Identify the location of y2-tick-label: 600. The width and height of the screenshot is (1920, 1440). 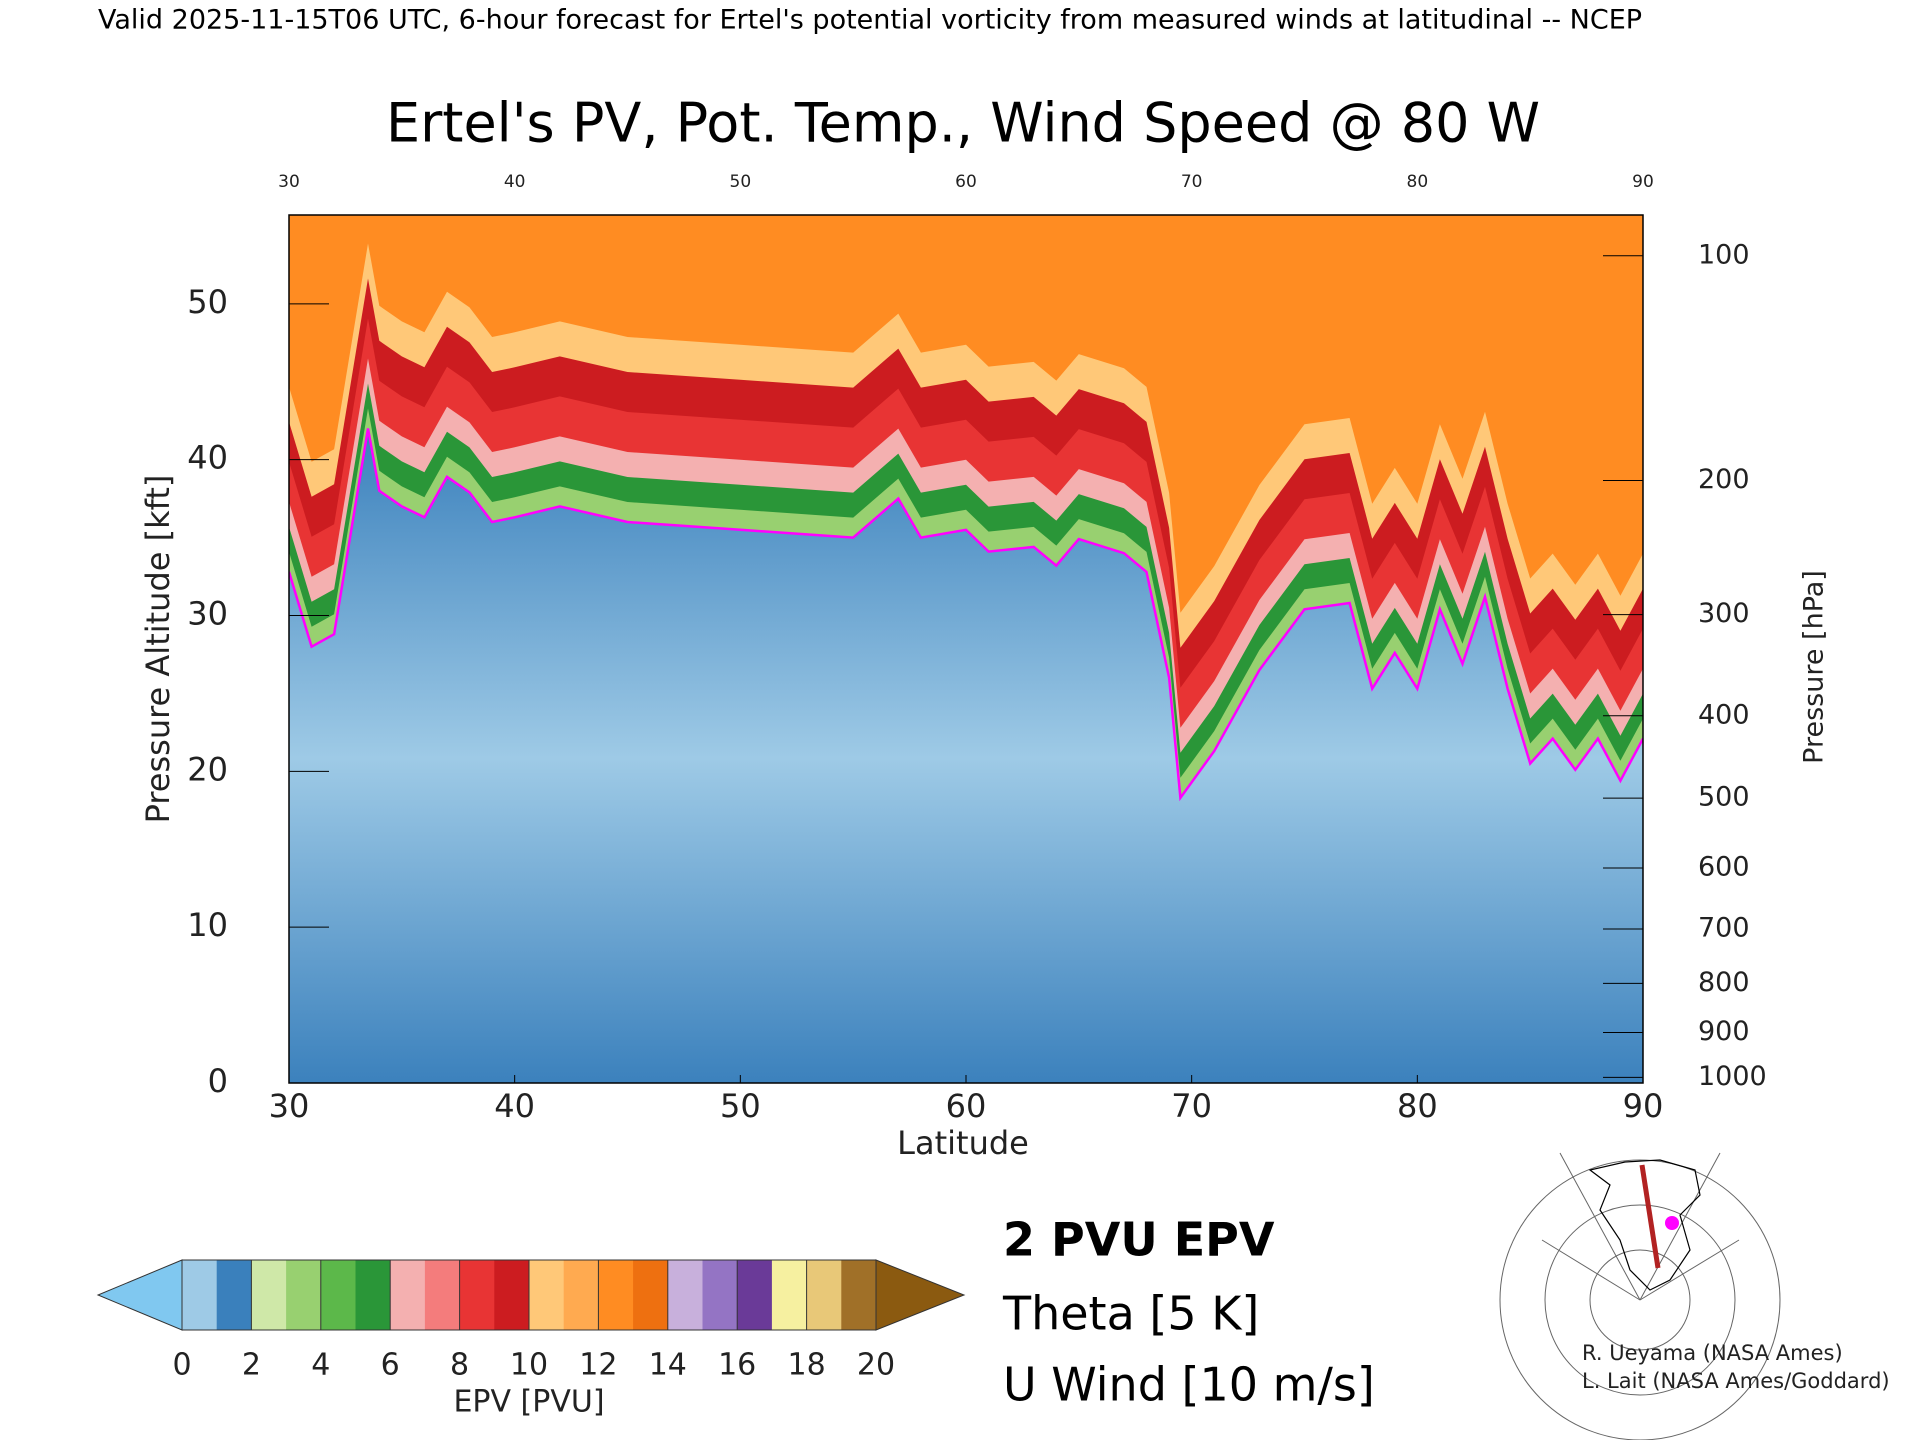
(1724, 867).